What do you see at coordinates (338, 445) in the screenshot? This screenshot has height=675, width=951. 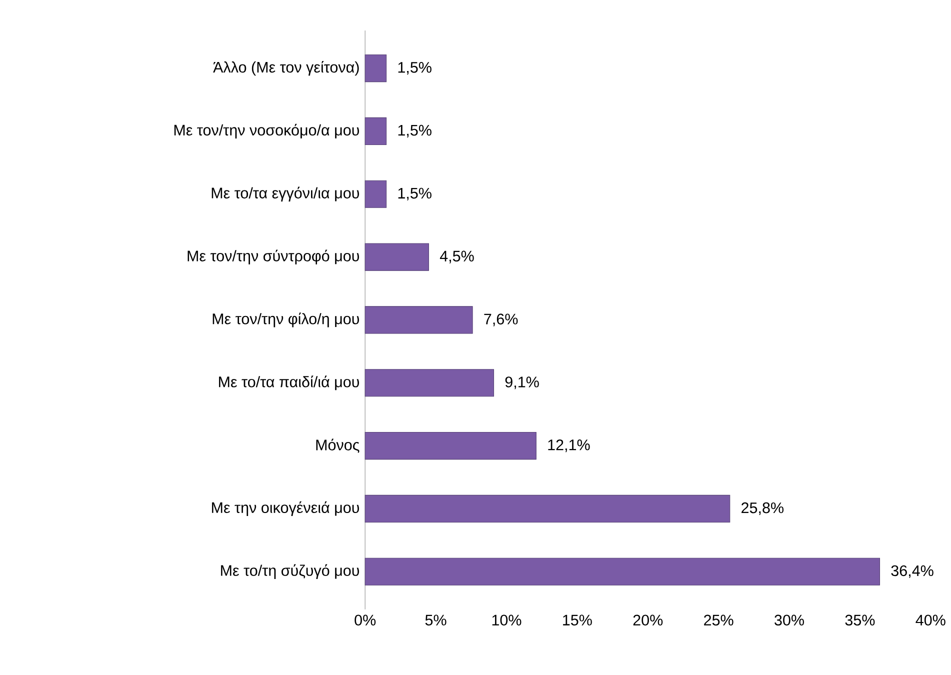 I see `y-tick-label: Μόνος` at bounding box center [338, 445].